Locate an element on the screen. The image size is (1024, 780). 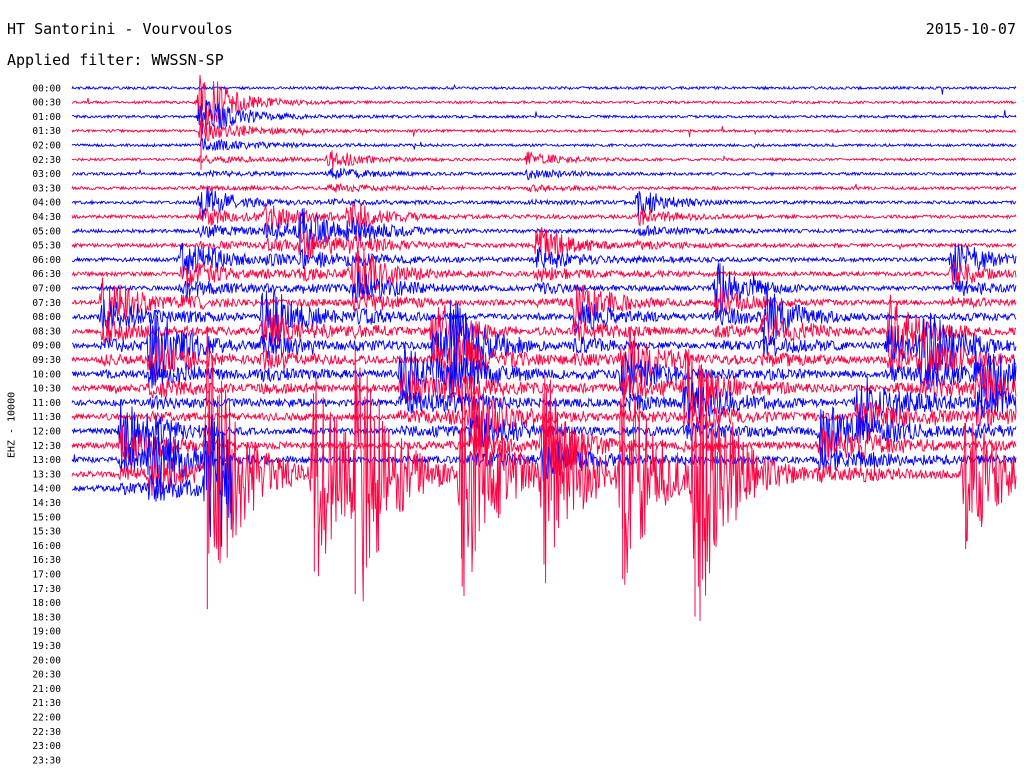
row-time-label: 14:30 is located at coordinates (46, 503).